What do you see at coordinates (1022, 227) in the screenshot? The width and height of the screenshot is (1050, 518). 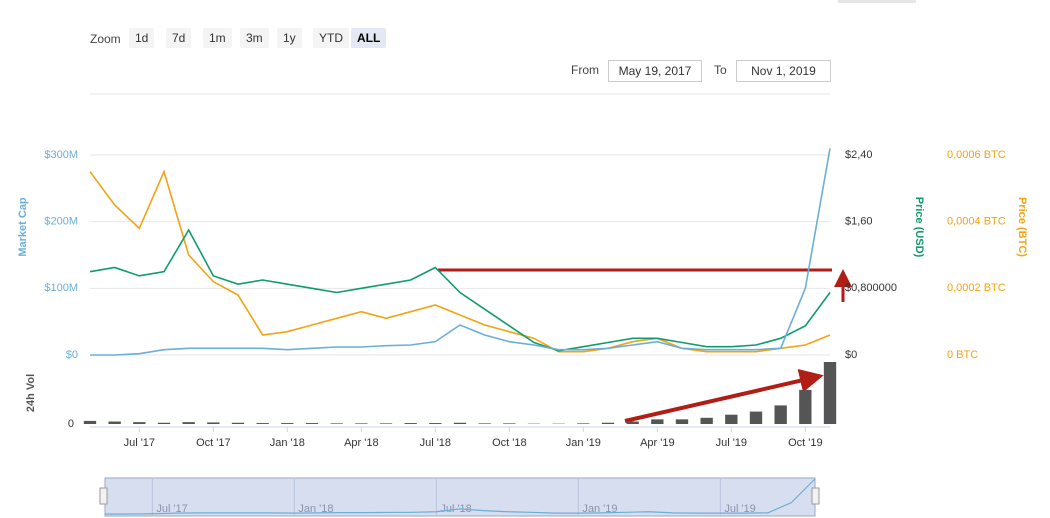 I see `y3-axis-label: Price (BTC)` at bounding box center [1022, 227].